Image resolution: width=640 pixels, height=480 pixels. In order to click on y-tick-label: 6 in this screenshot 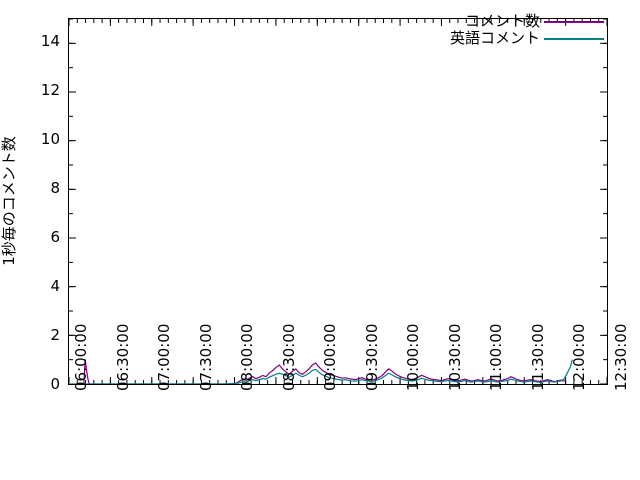, I will do `click(55, 237)`.